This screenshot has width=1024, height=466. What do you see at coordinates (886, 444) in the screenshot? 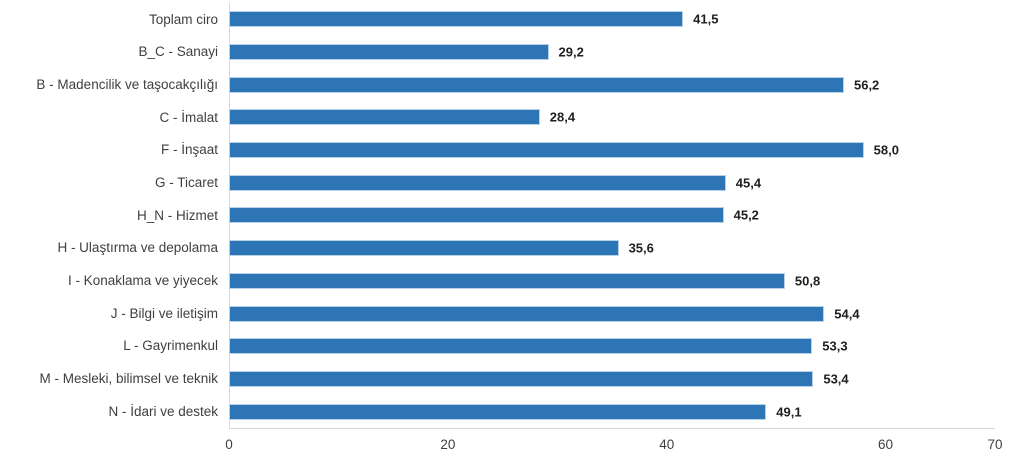
I see `x-tick-label: 60` at bounding box center [886, 444].